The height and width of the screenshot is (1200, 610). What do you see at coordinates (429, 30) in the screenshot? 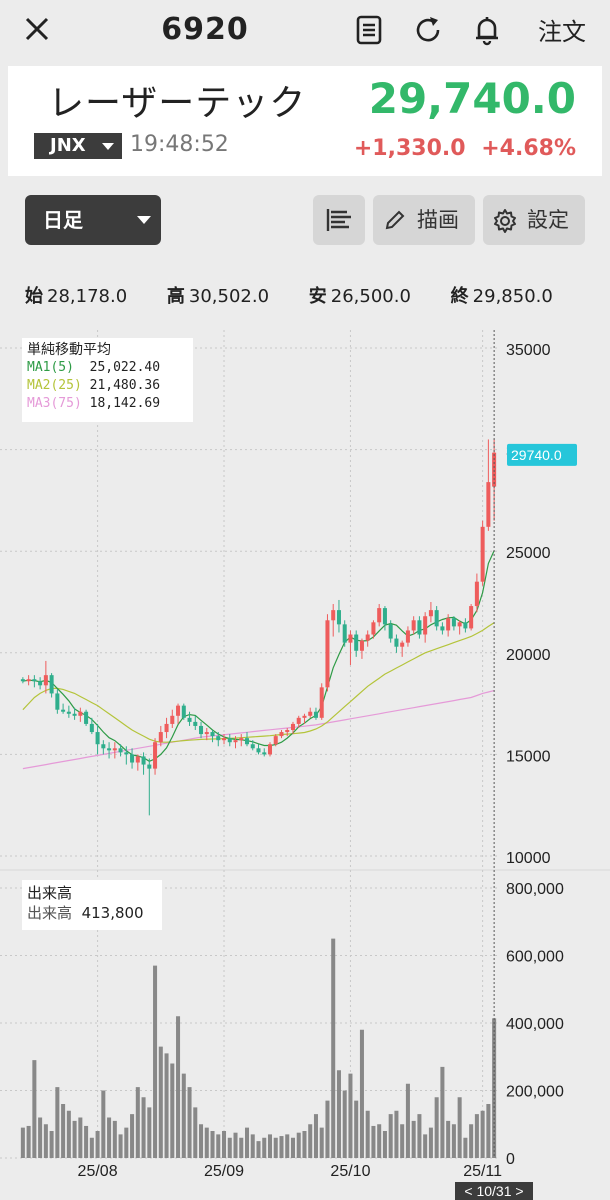
I see `refresh-icon` at bounding box center [429, 30].